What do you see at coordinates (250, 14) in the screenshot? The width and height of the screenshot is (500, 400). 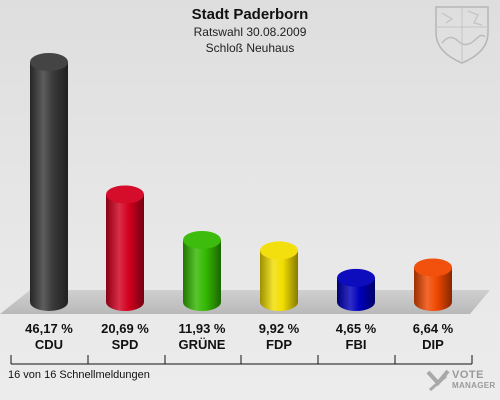 I see `chart-title: Stadt Paderborn` at bounding box center [250, 14].